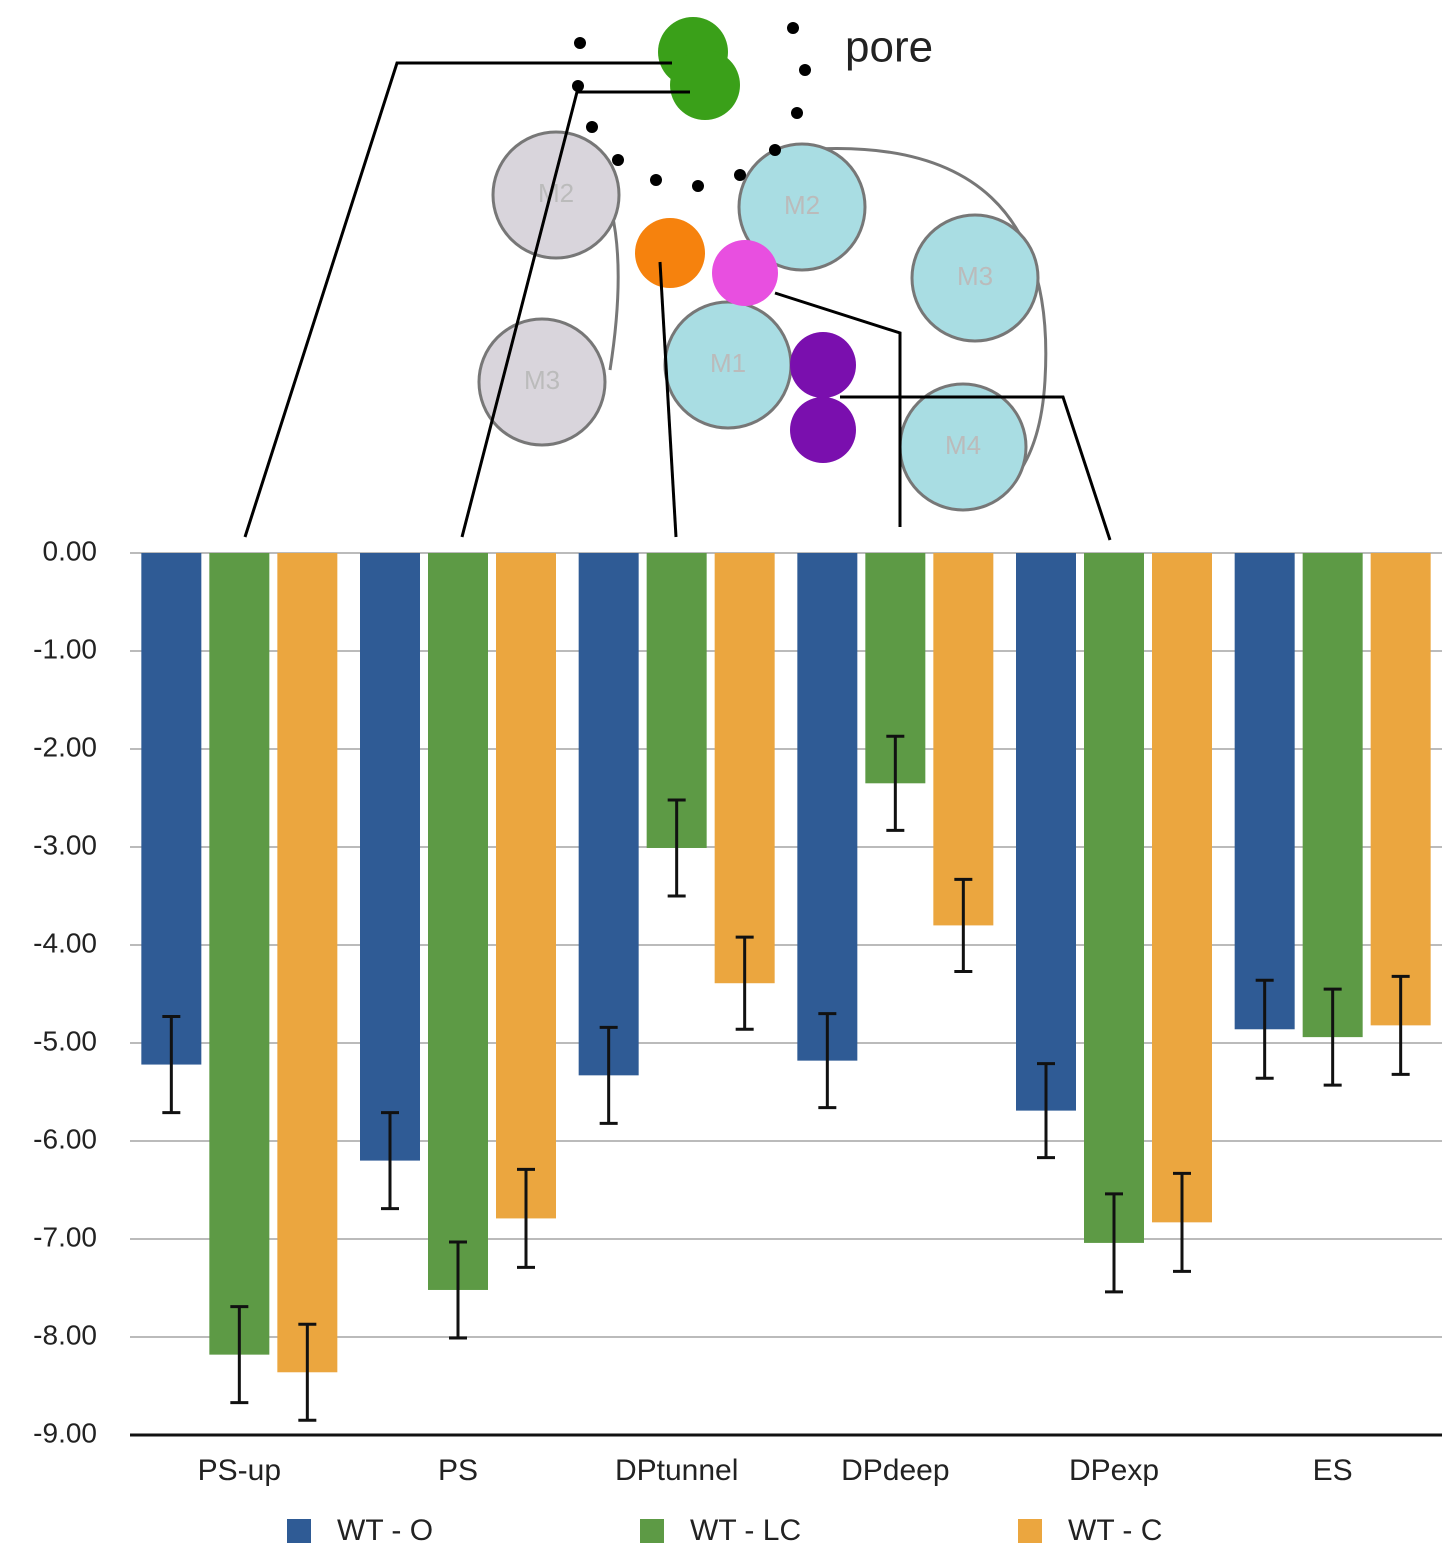 This screenshot has height=1557, width=1445. I want to click on x-tick-label: PS, so click(458, 1470).